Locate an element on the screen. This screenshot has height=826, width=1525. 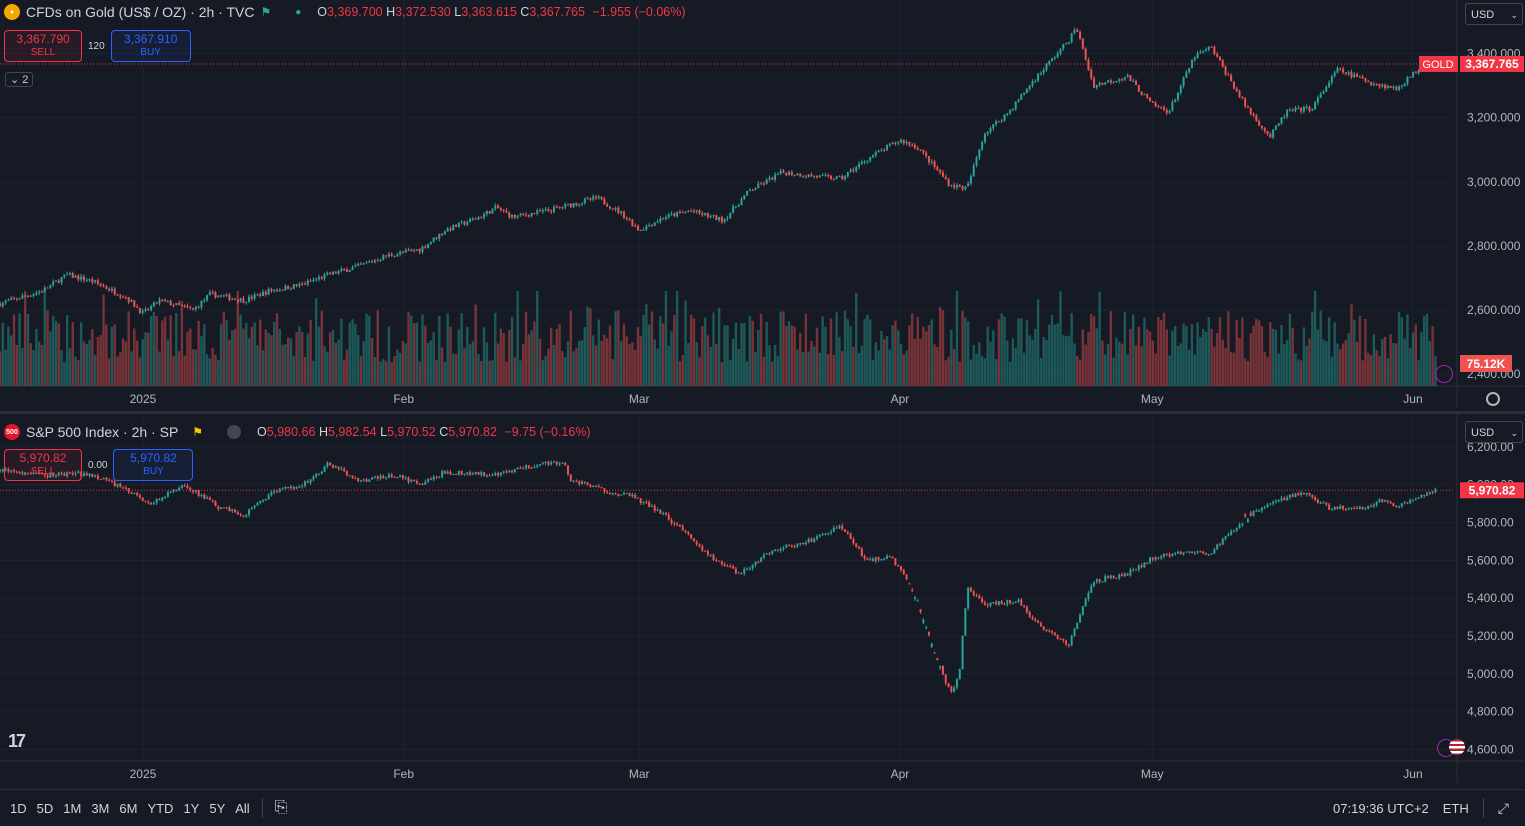
fullscreen-icon: ⤢ is located at coordinates (1503, 807).